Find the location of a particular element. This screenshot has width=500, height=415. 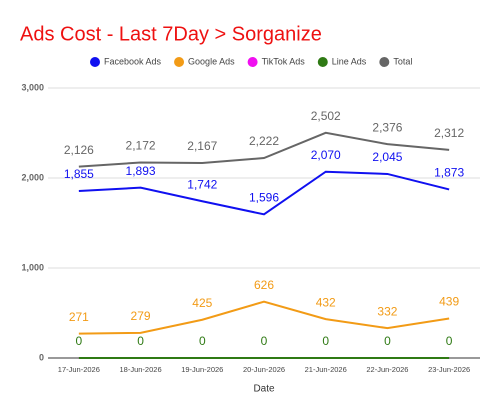

x-tick-label: 19-Jun-2026 is located at coordinates (202, 369).